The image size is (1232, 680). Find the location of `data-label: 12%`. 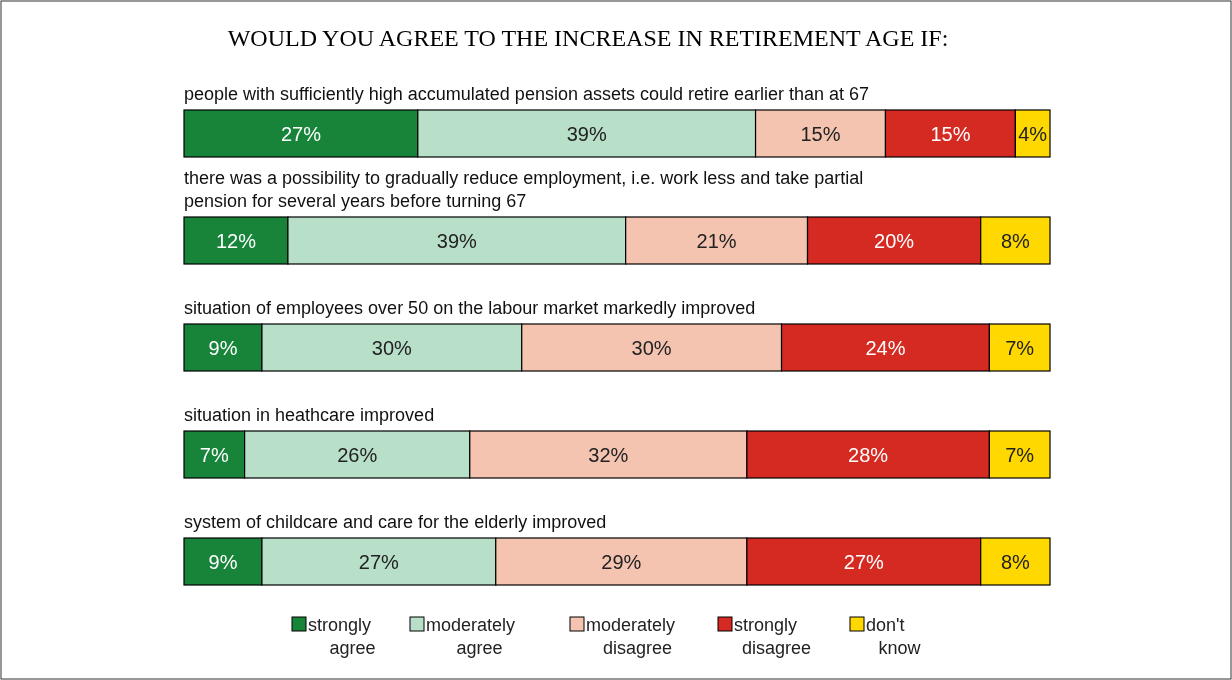

data-label: 12% is located at coordinates (236, 240).